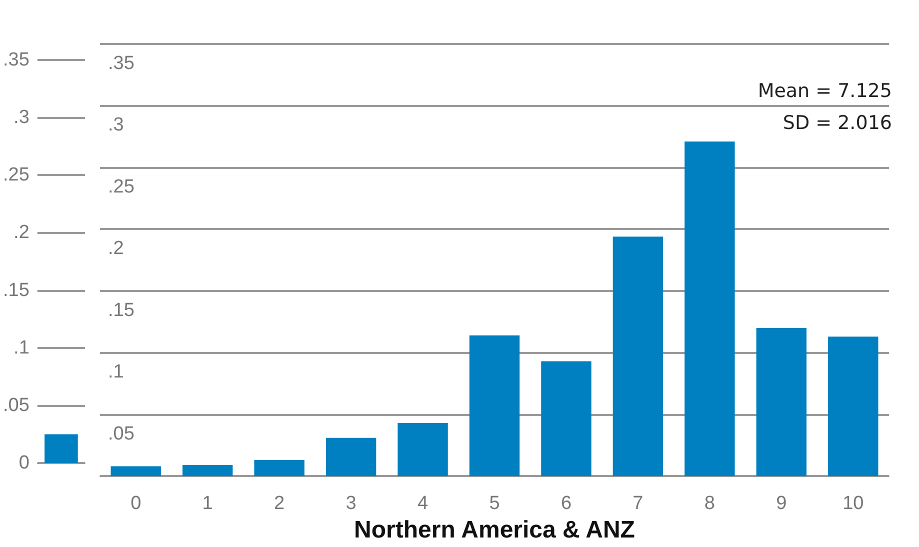 The width and height of the screenshot is (919, 547). What do you see at coordinates (781, 503) in the screenshot?
I see `x-tick-label: 9` at bounding box center [781, 503].